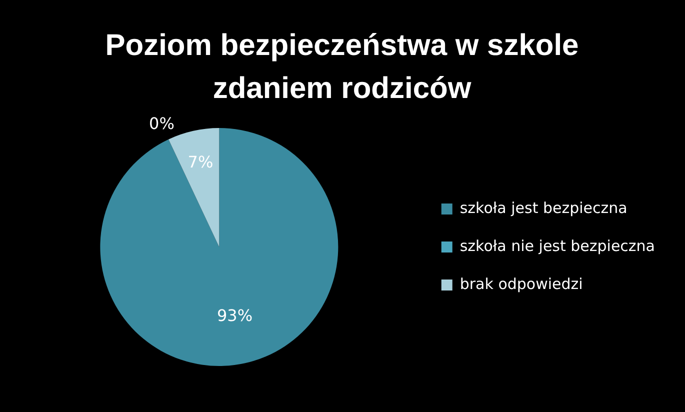 The width and height of the screenshot is (685, 412). What do you see at coordinates (234, 315) in the screenshot?
I see `data-label: 93%` at bounding box center [234, 315].